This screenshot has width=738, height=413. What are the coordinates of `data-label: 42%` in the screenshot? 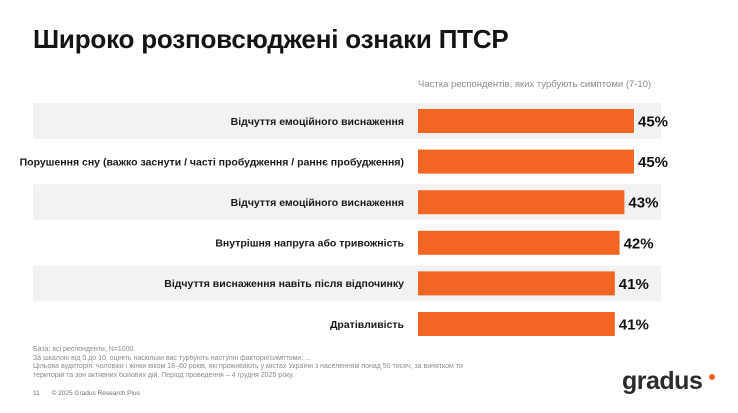 It's located at (639, 243).